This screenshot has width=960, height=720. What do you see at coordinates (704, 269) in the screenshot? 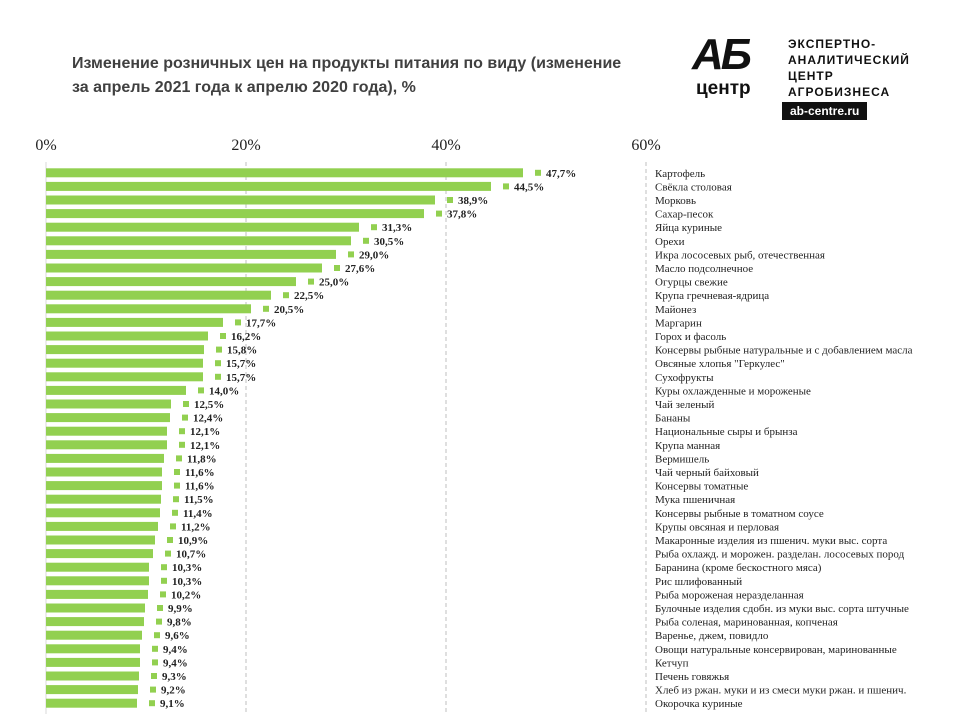
I see `category-label: Масло подсолнечное` at bounding box center [704, 269].